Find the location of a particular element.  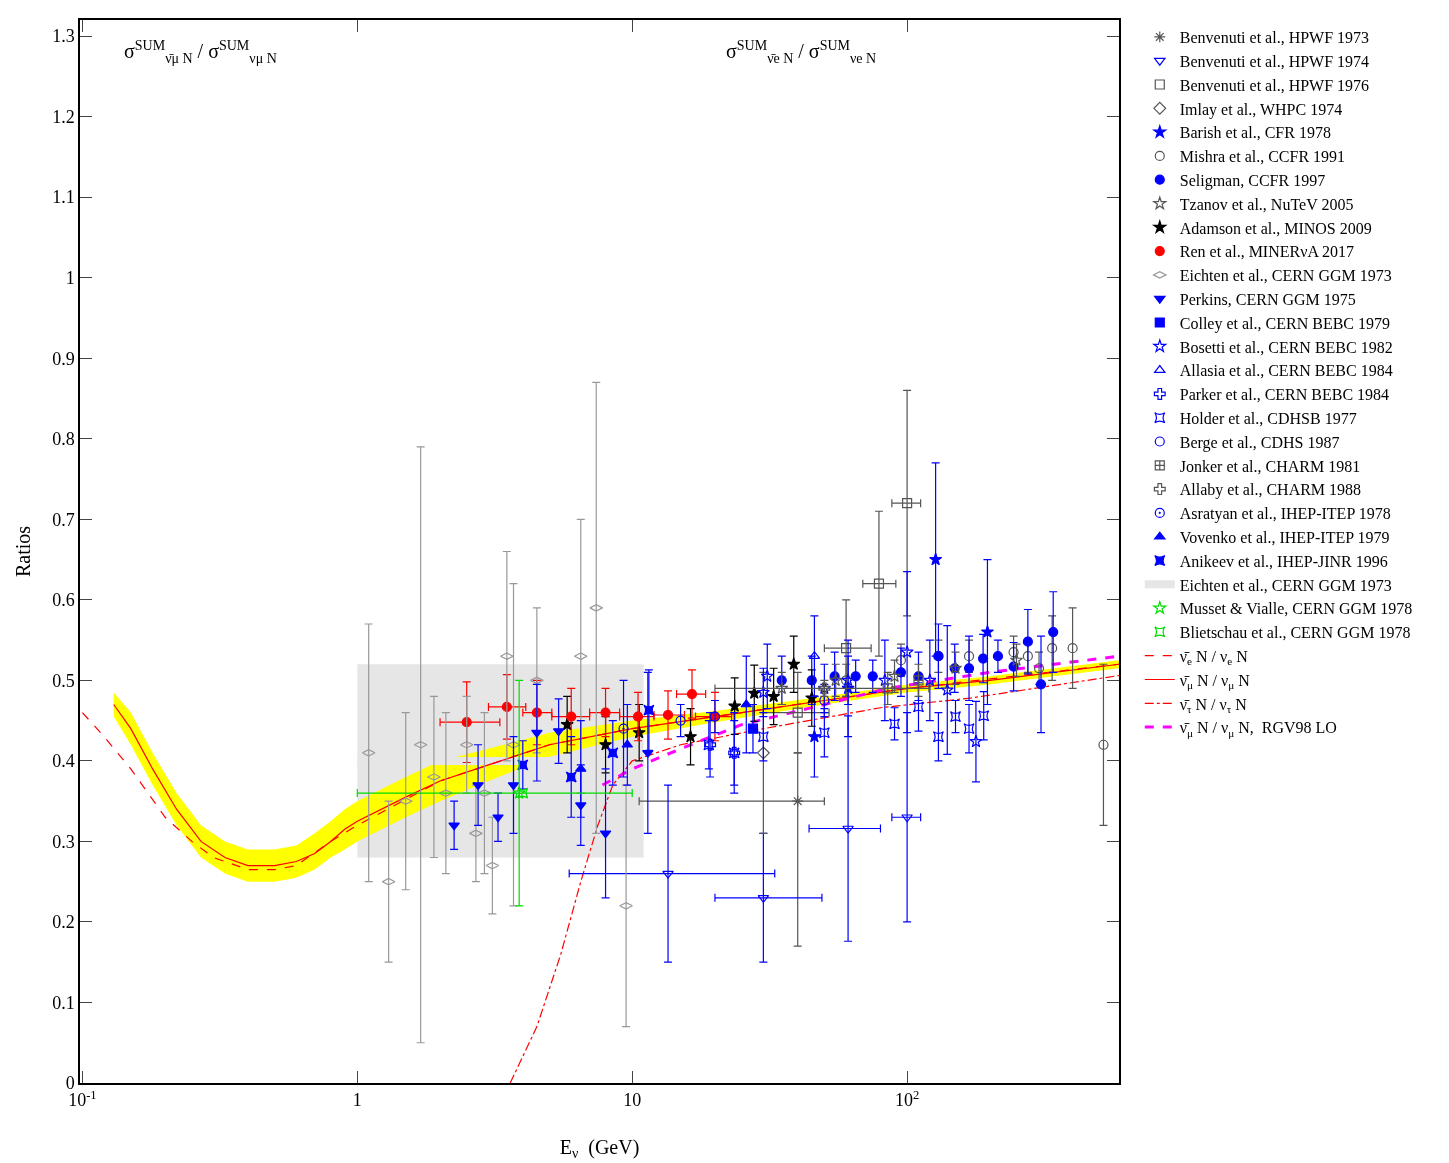

legend-label: Bosetti et al., CERN BEBC 1982 is located at coordinates (1286, 347).